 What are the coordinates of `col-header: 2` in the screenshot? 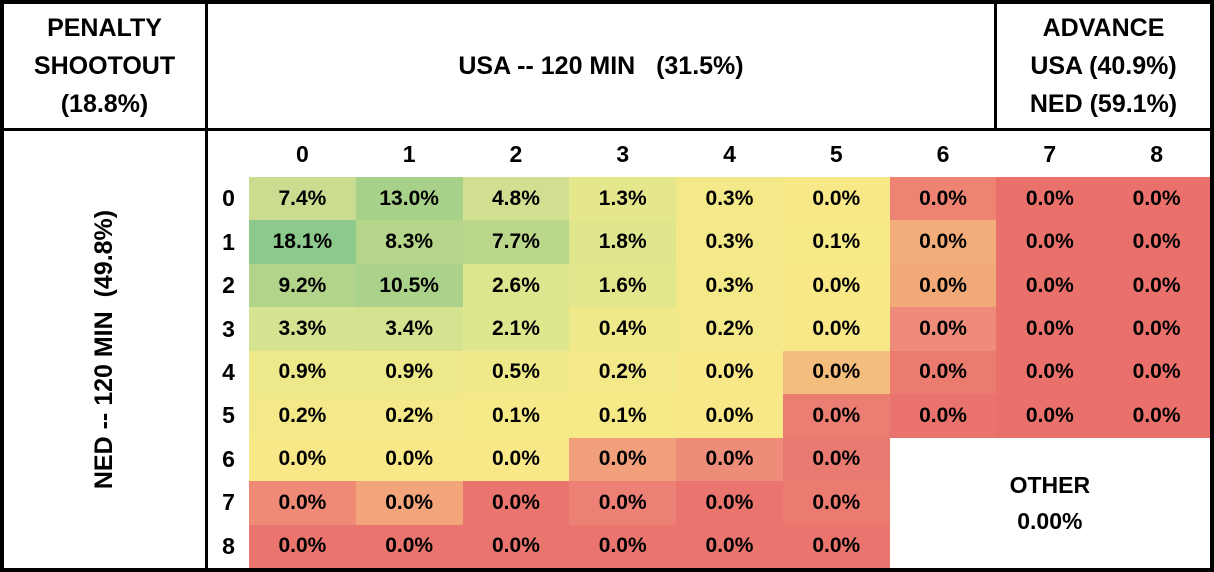 It's located at (516, 154).